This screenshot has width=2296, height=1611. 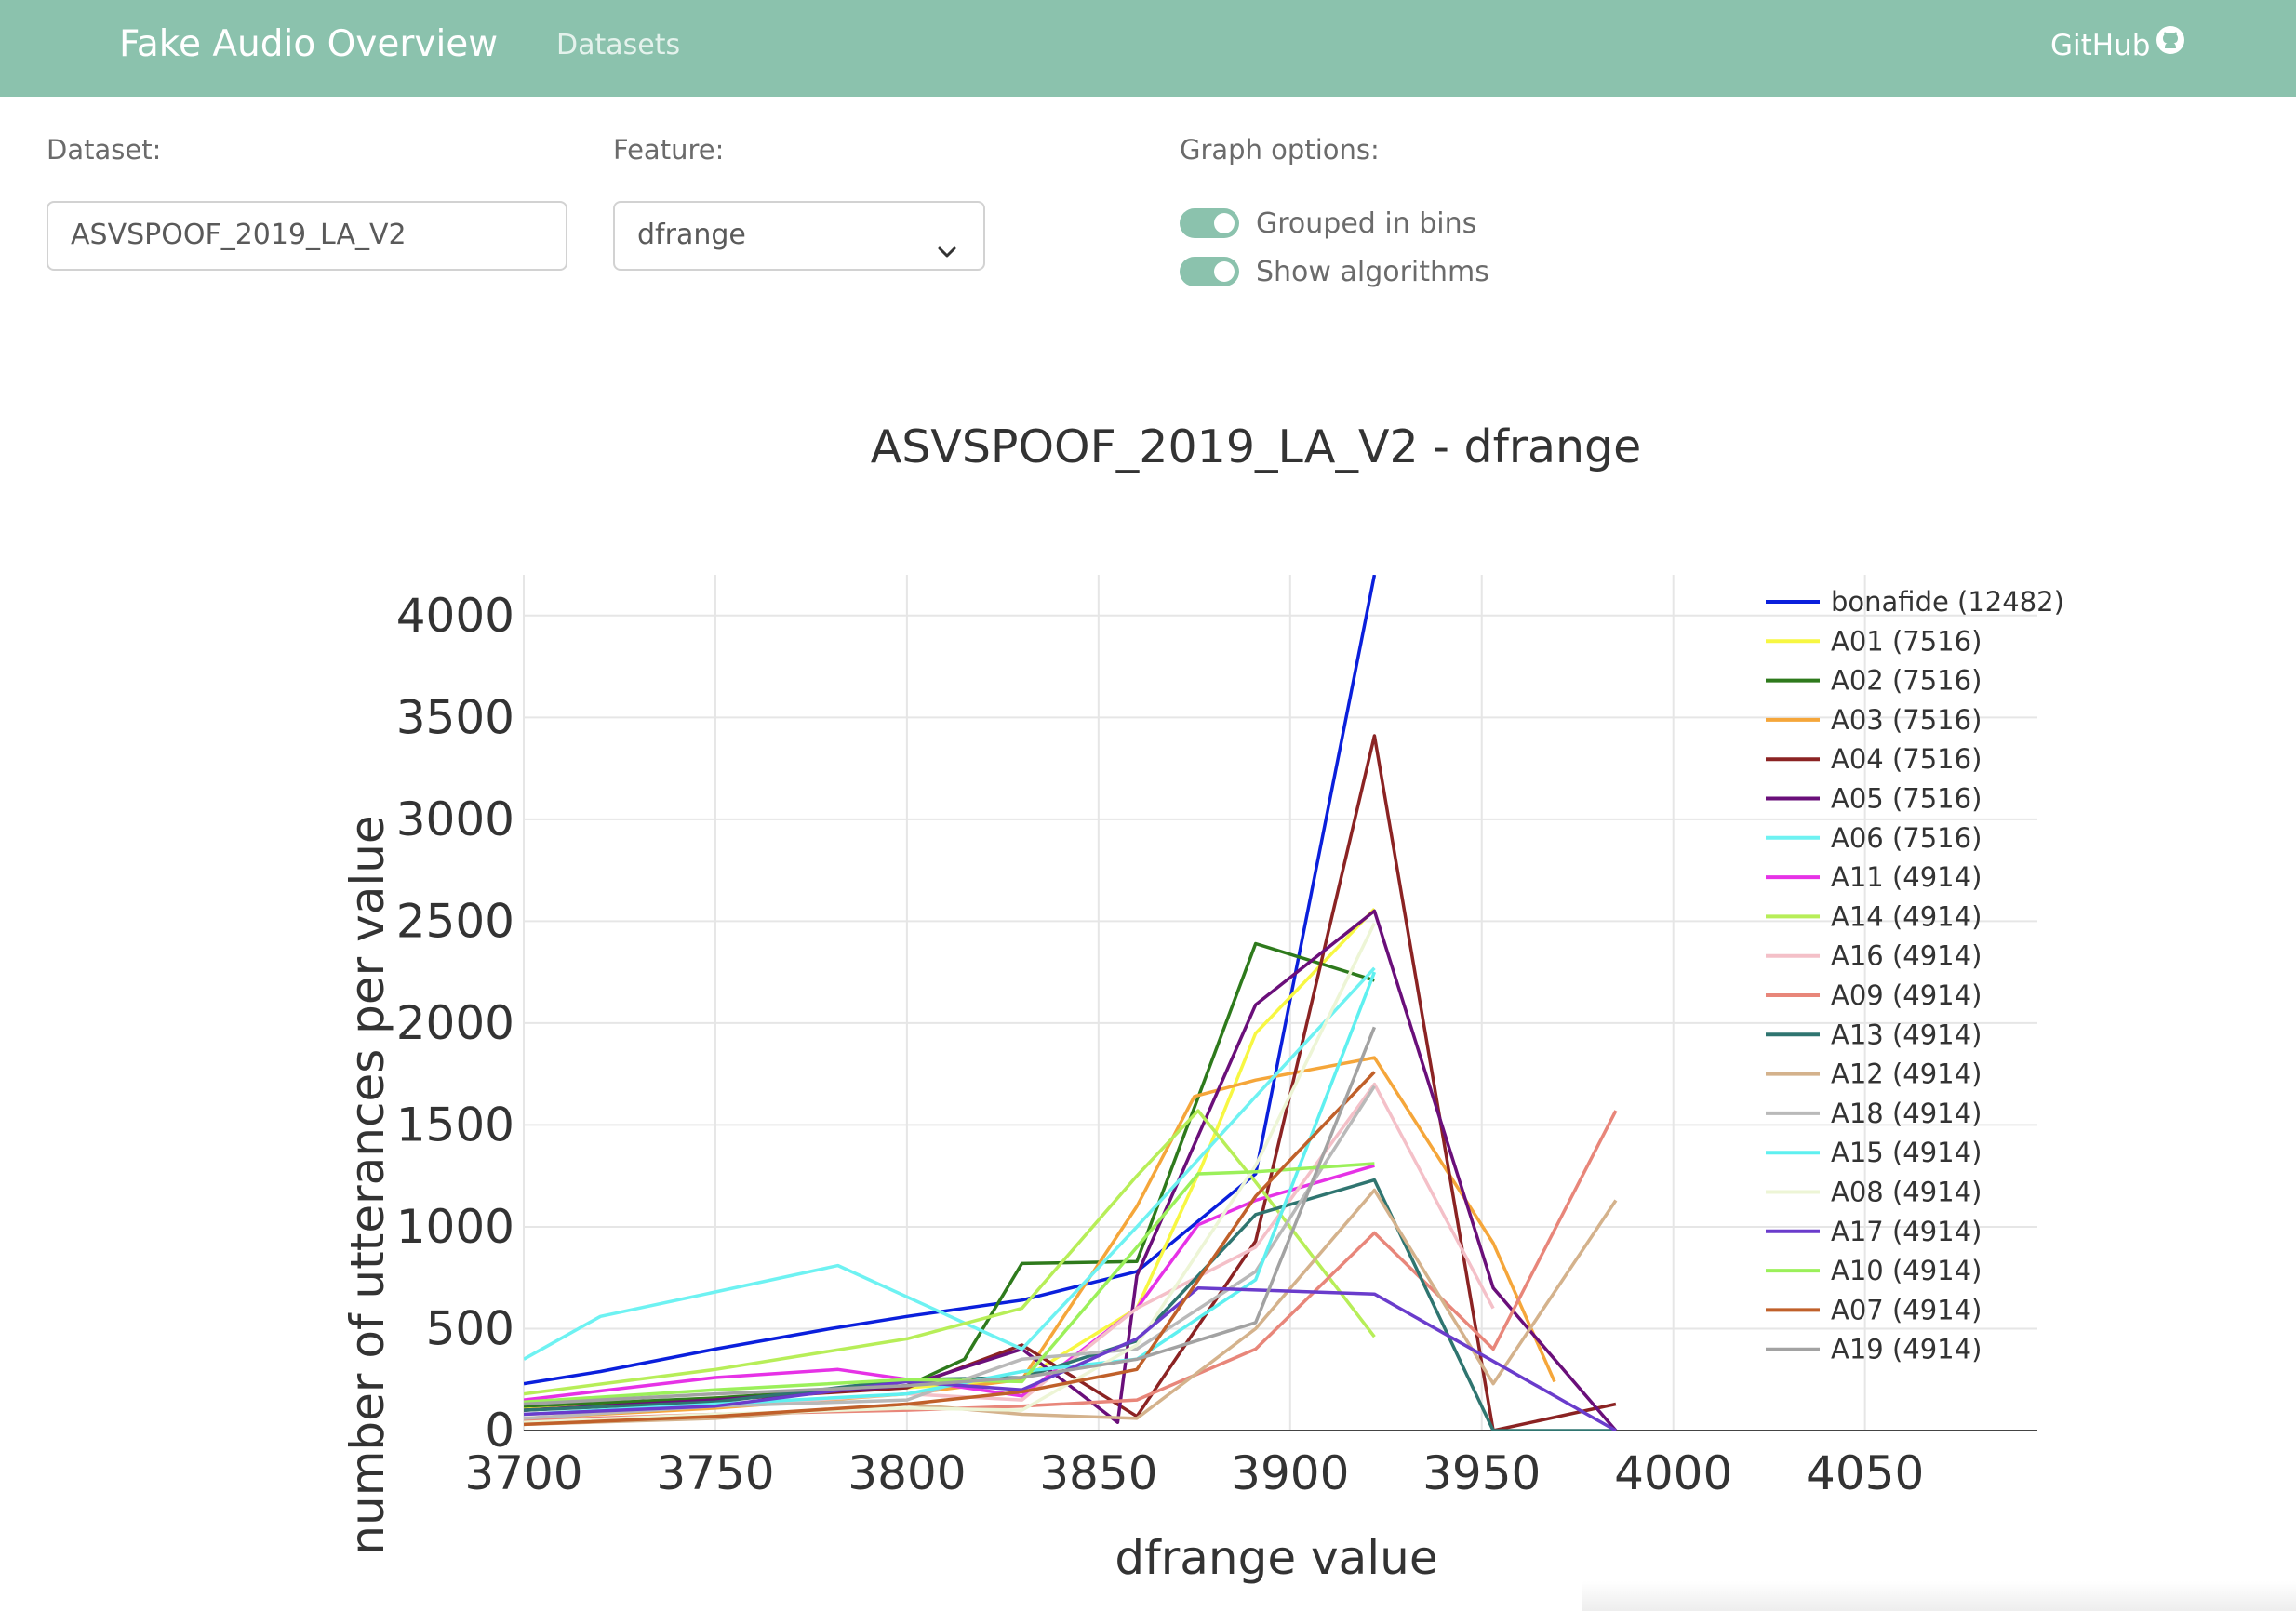 I want to click on legend-label: A11 (4914), so click(x=1906, y=877).